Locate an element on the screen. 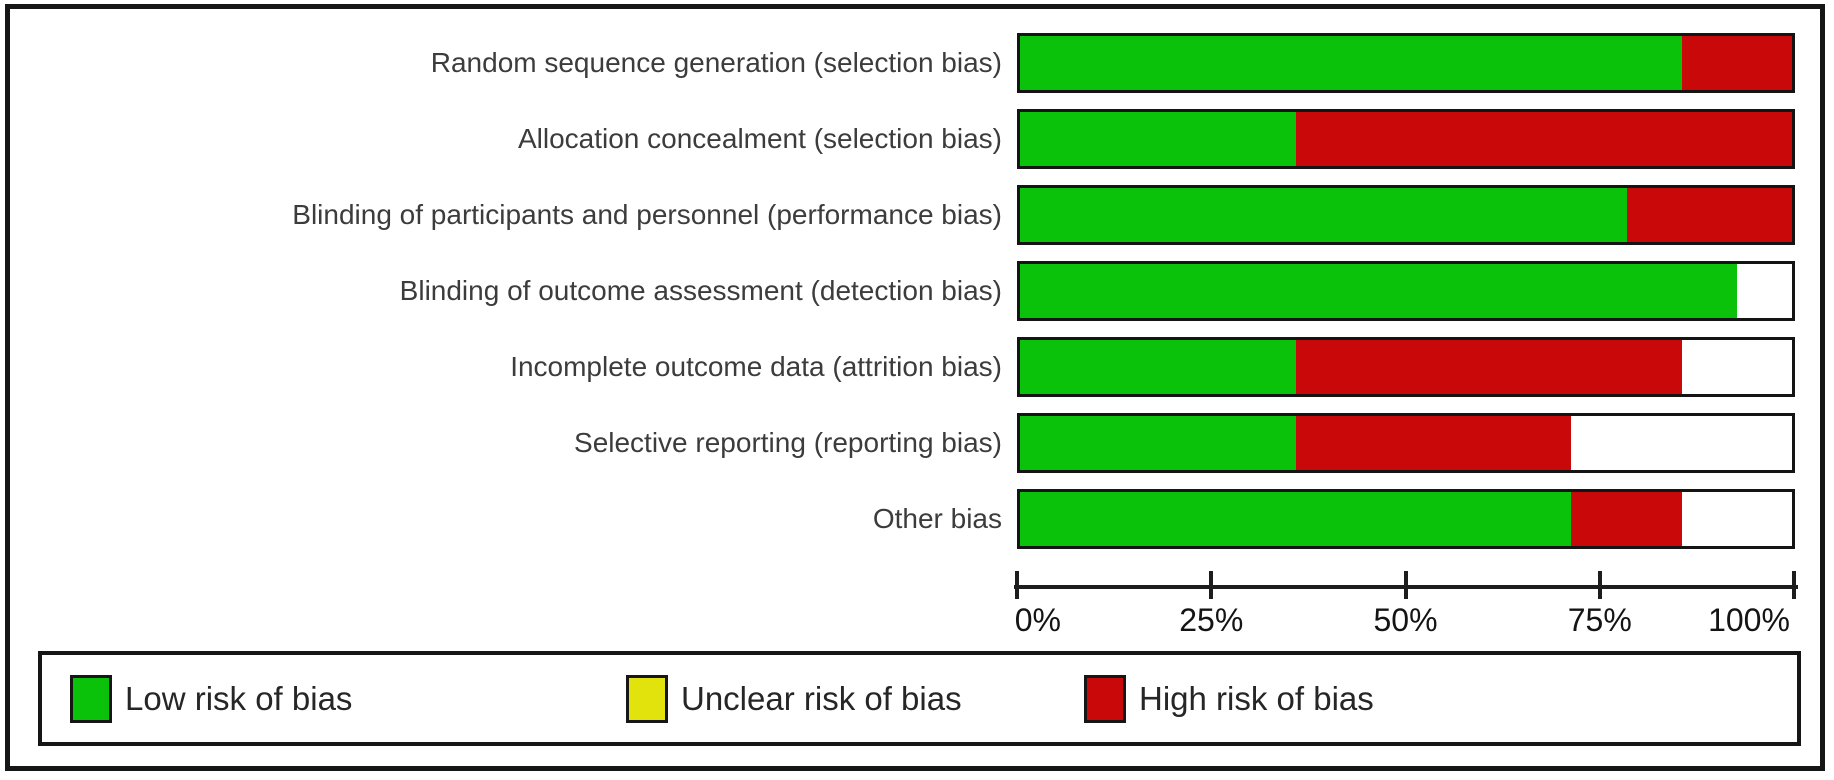 The height and width of the screenshot is (780, 1834). chart-row: Other bias is located at coordinates (917, 519).